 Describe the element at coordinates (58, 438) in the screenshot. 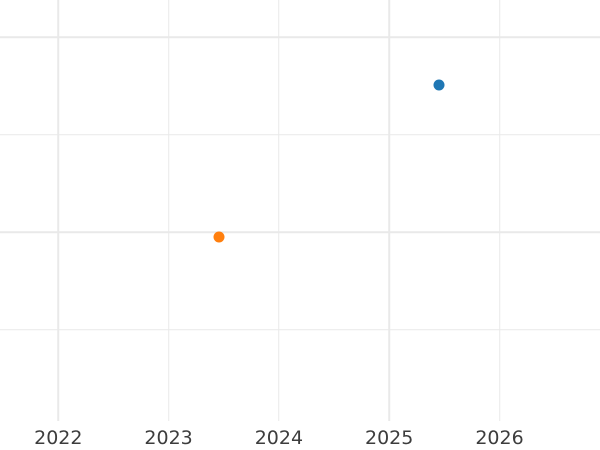

I see `x-tick-label: 2022` at that location.